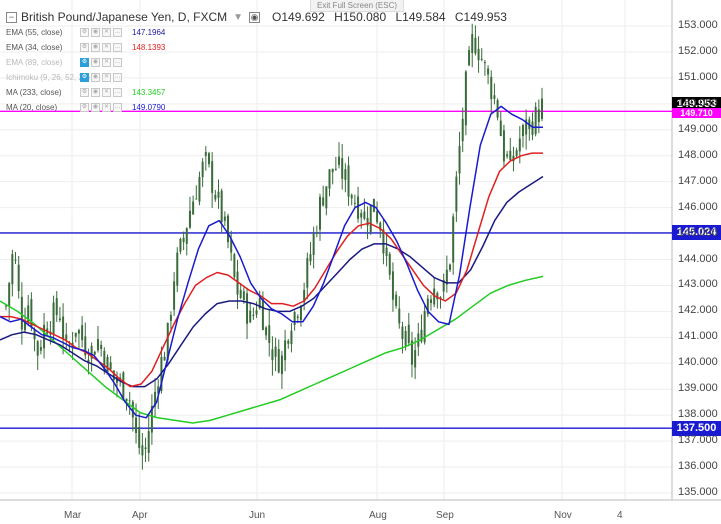 This screenshot has width=721, height=524. What do you see at coordinates (698, 180) in the screenshot?
I see `y-tick-label: 147.000` at bounding box center [698, 180].